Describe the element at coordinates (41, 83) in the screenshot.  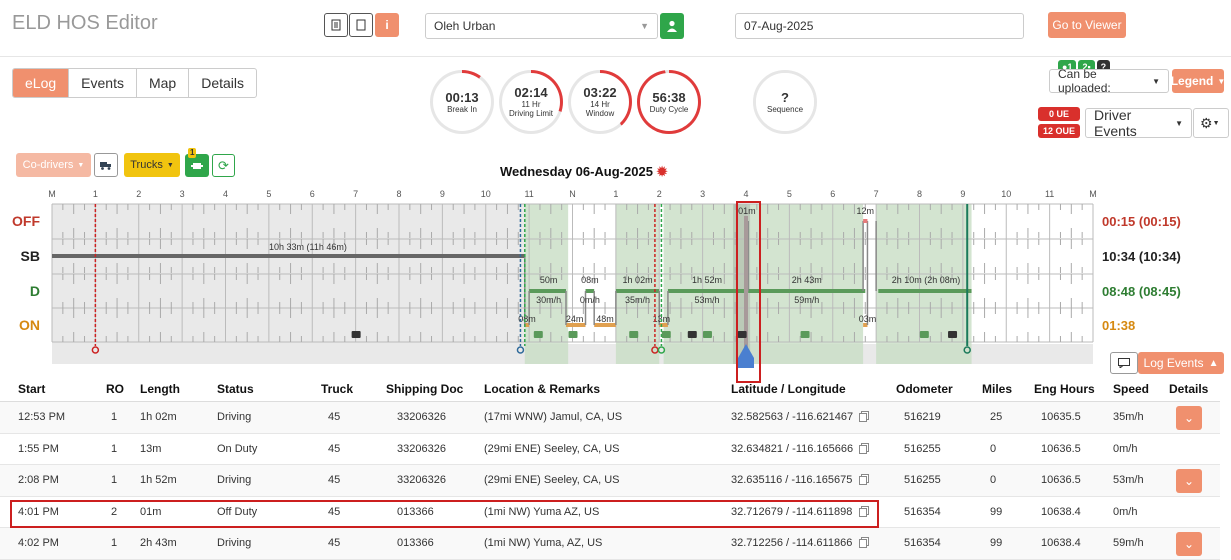
I see `tab-elog: eLog` at that location.